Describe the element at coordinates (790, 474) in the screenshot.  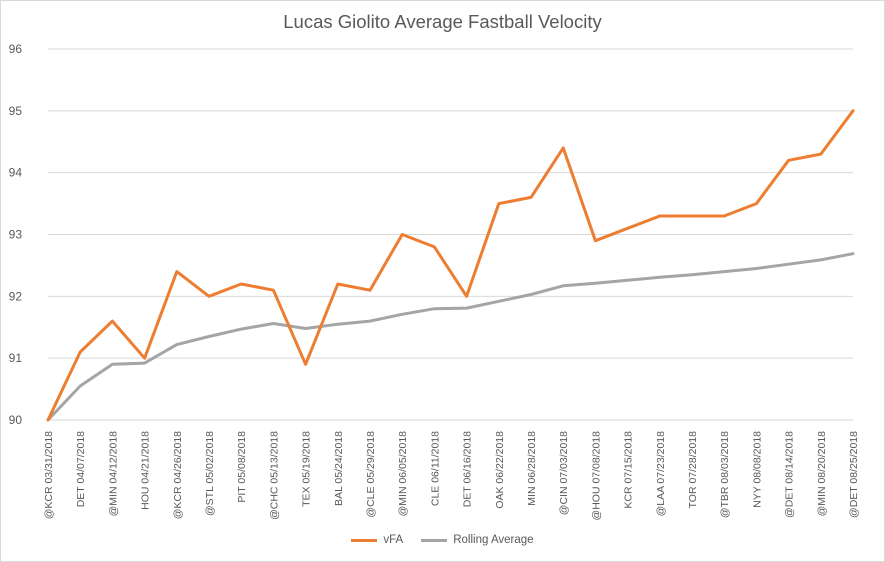
I see `x-tick-label: @DET 08/14/2018` at that location.